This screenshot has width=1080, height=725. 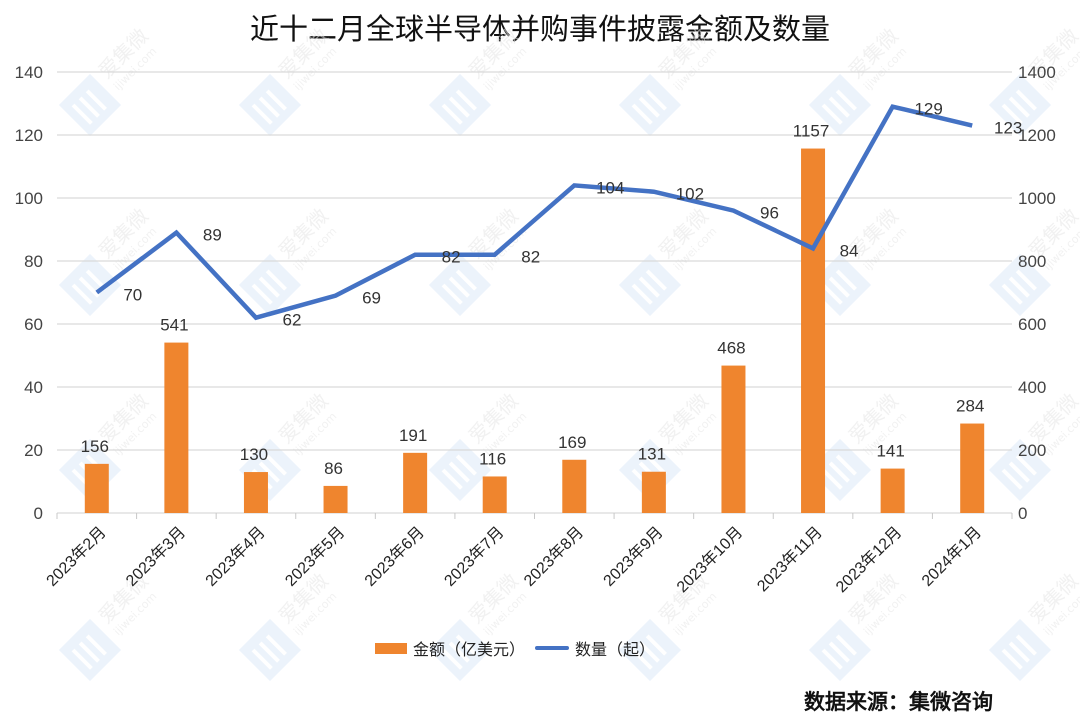 I want to click on bar-data-label: 191, so click(x=413, y=435).